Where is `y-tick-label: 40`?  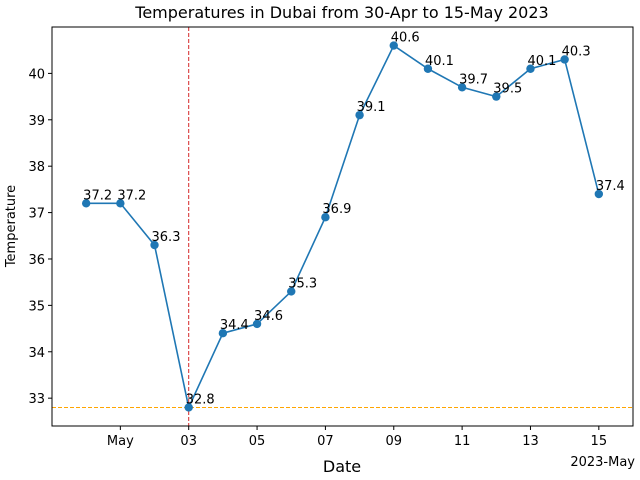
y-tick-label: 40 is located at coordinates (36, 74).